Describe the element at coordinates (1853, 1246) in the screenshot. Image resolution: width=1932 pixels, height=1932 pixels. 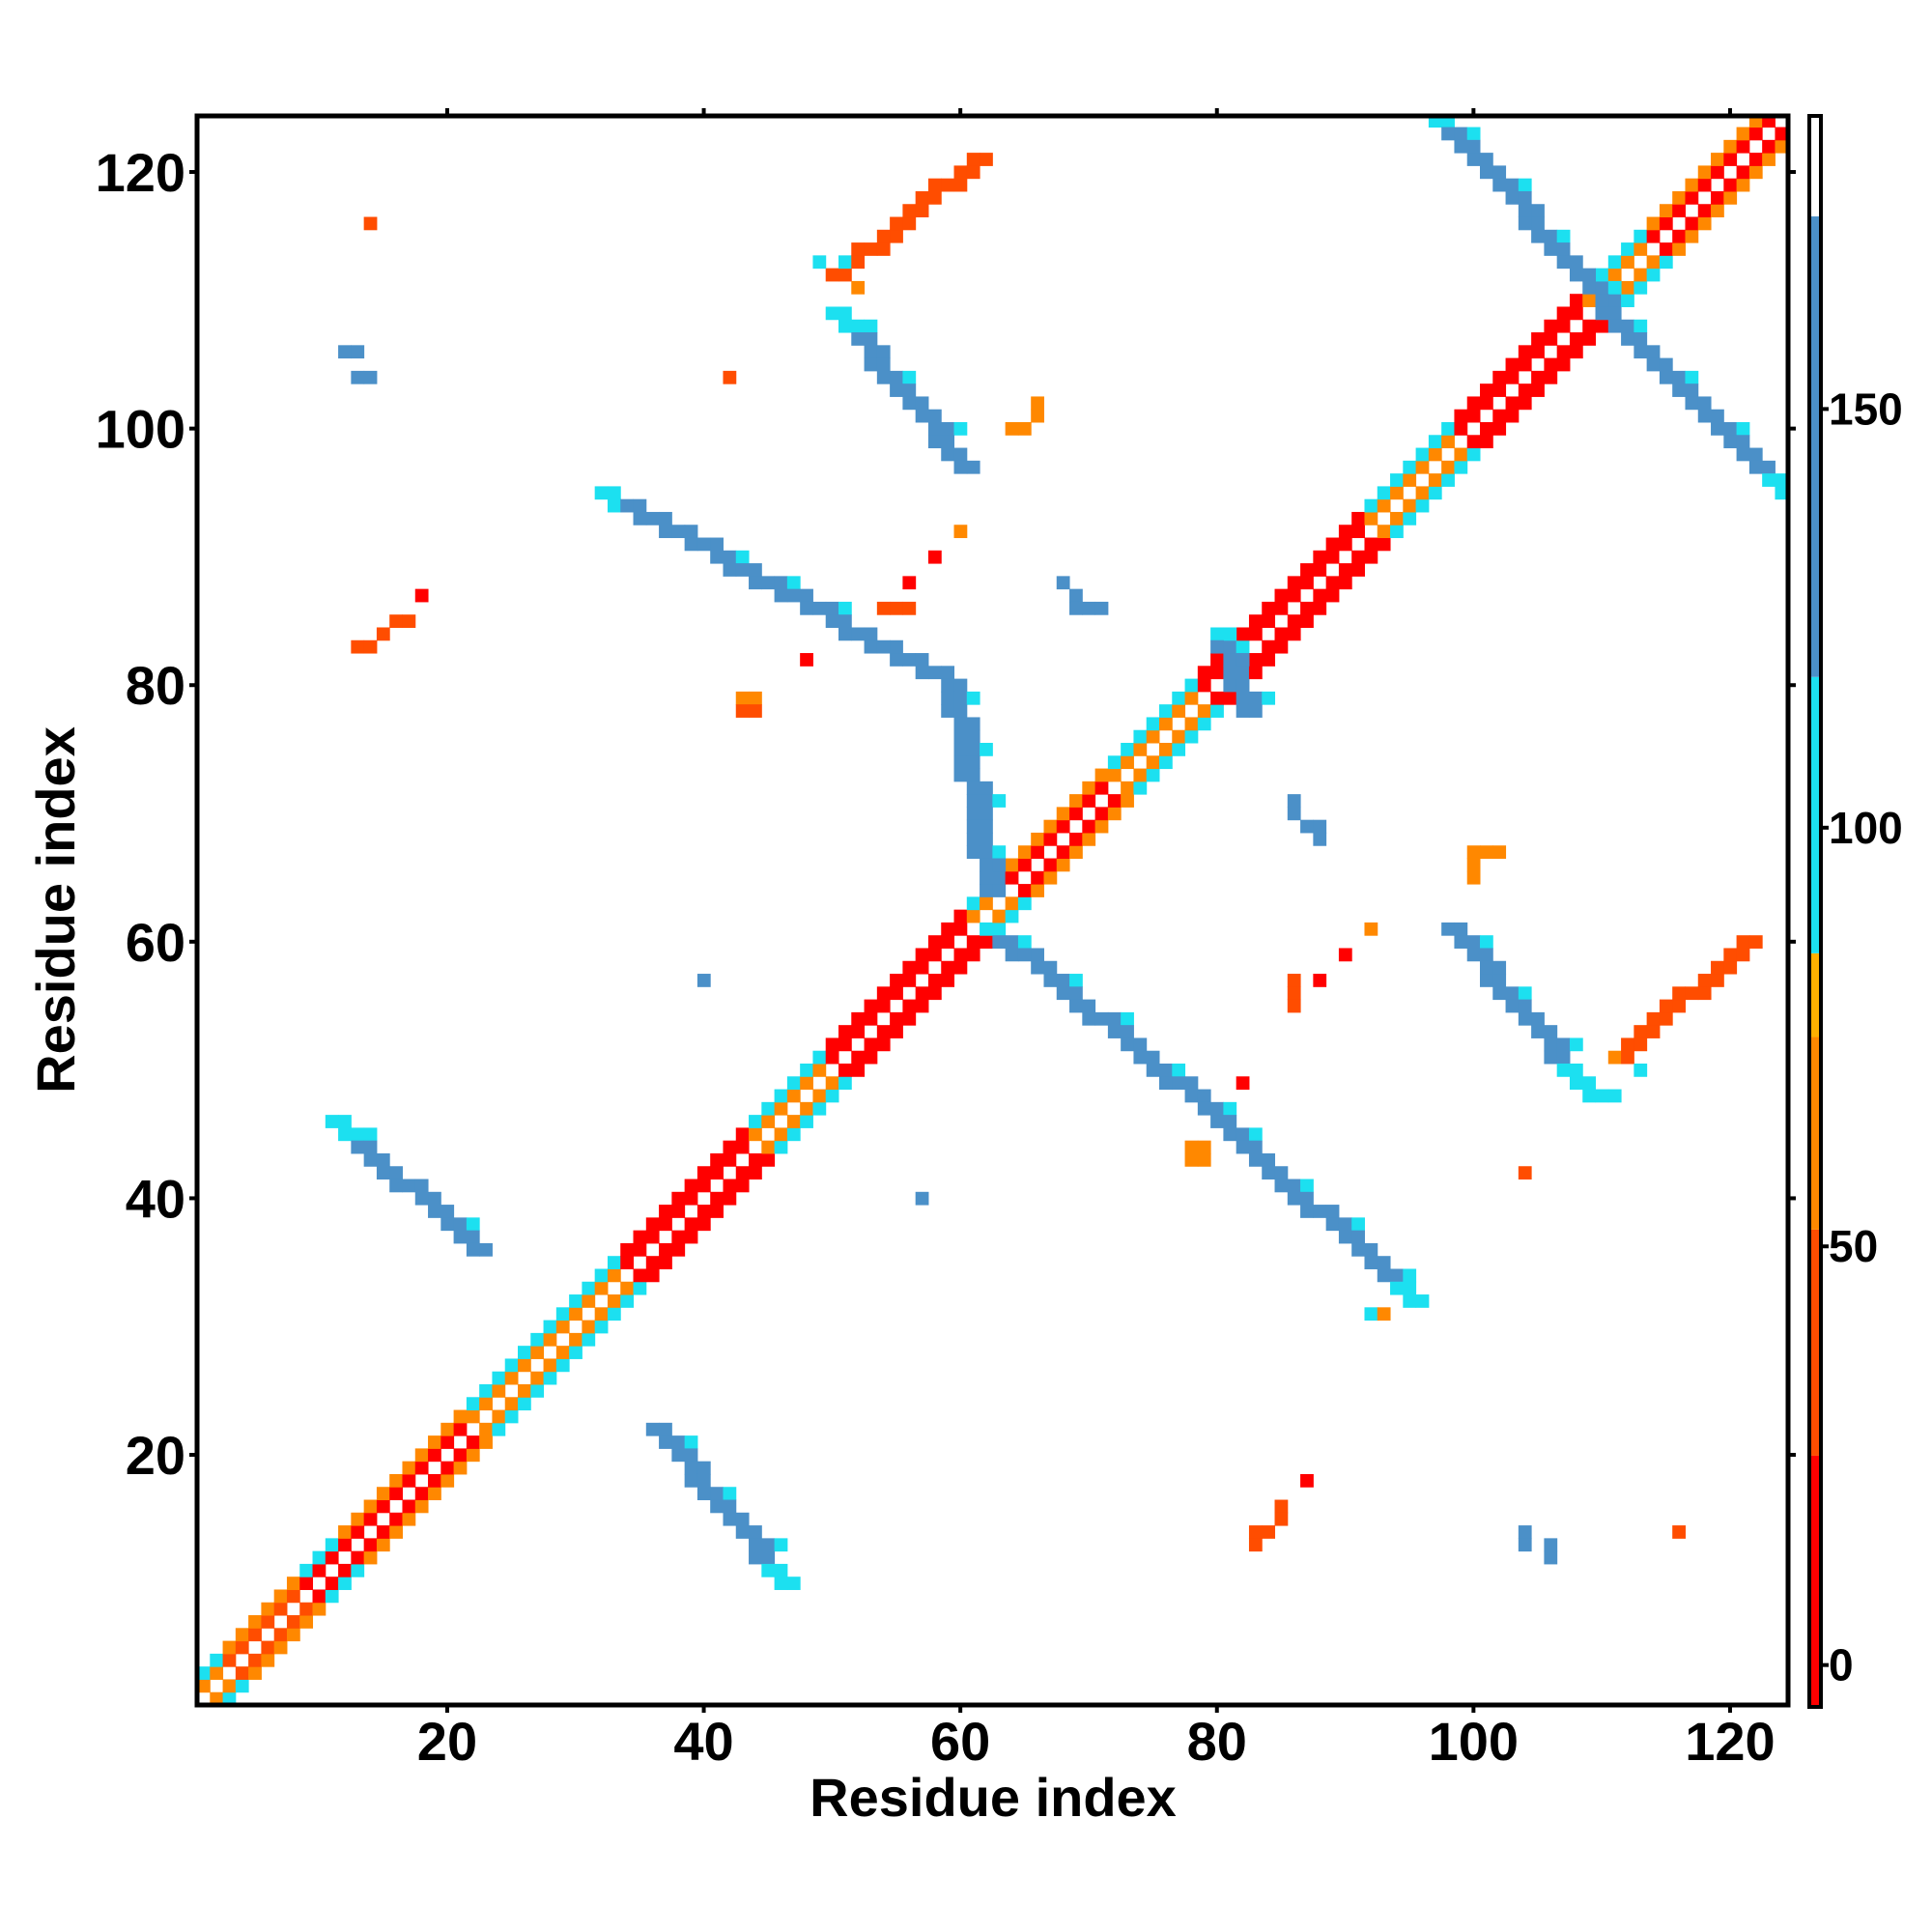
I see `colorbar-tick-label: 50` at that location.